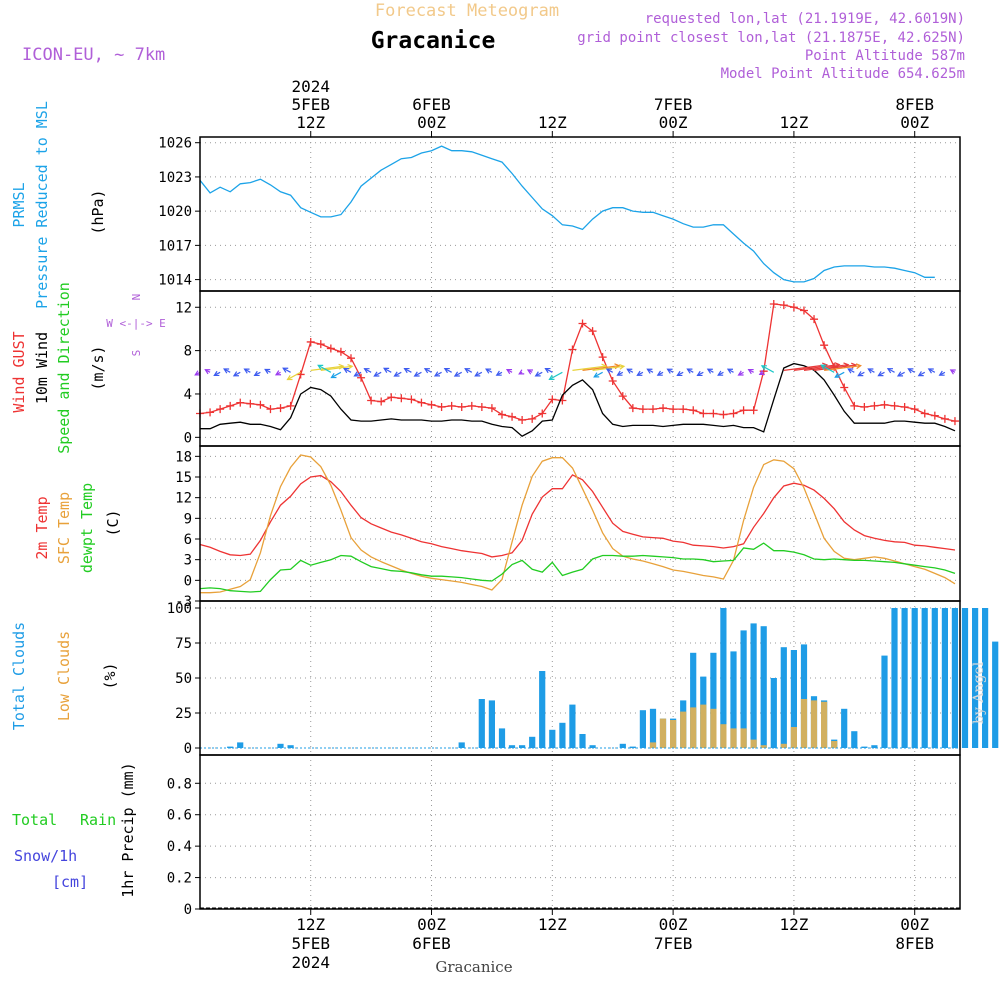  I want to click on y-tick-label: 25, so click(183, 714).